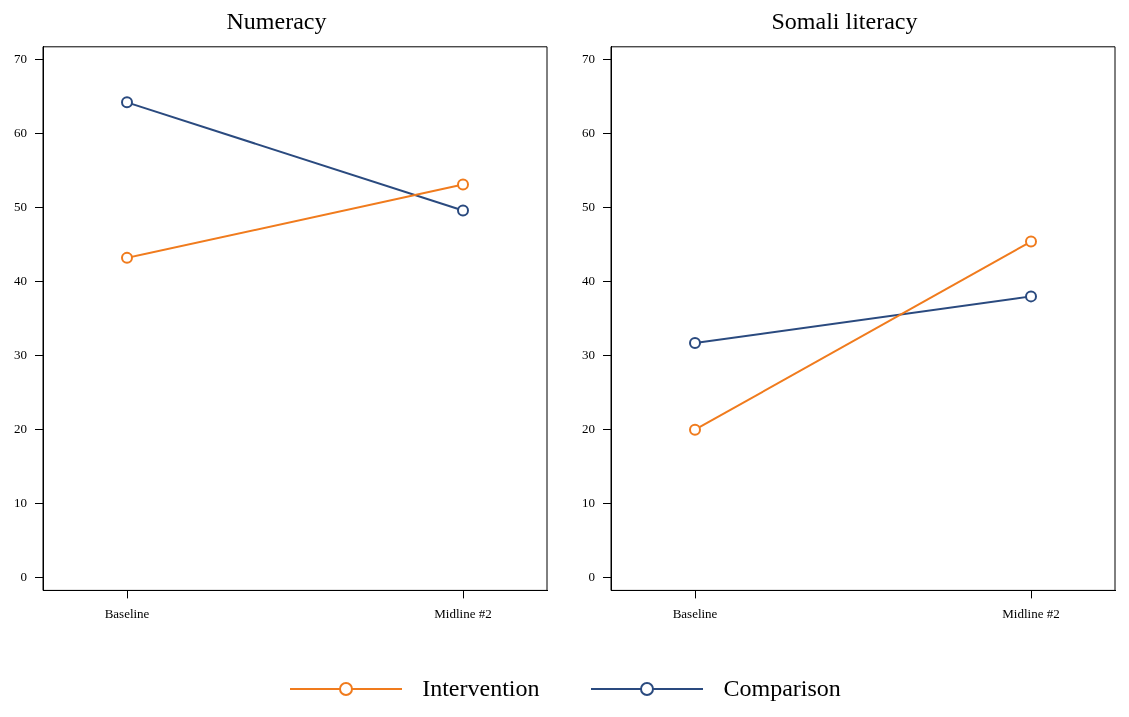 The width and height of the screenshot is (1129, 717). I want to click on chart-title: Numeracy, so click(276, 20).